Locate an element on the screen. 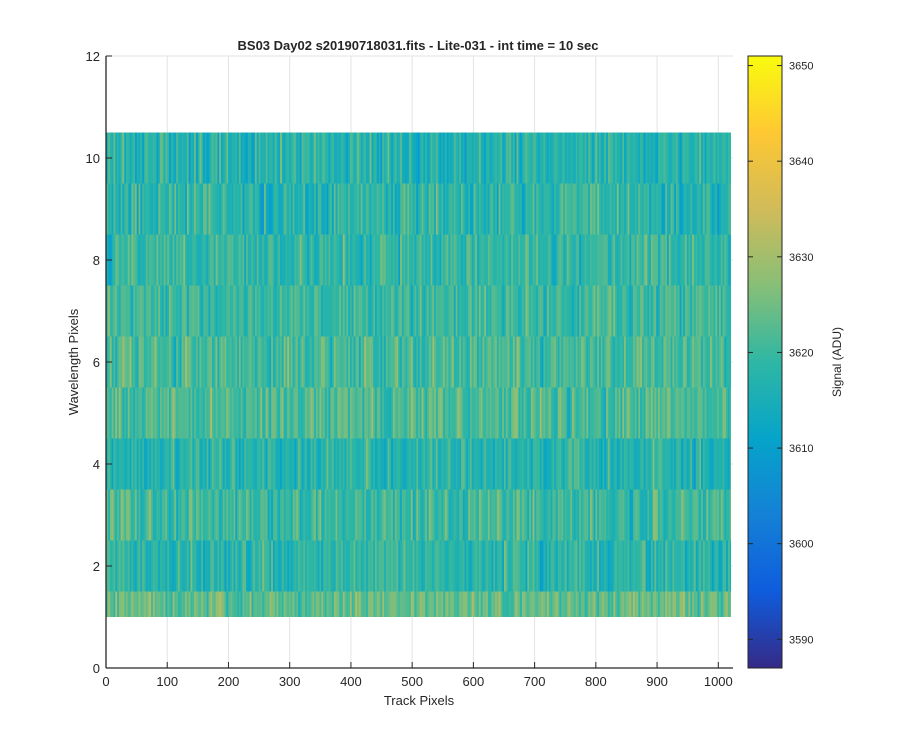  colorbar-tick-label: 3600 is located at coordinates (801, 545).